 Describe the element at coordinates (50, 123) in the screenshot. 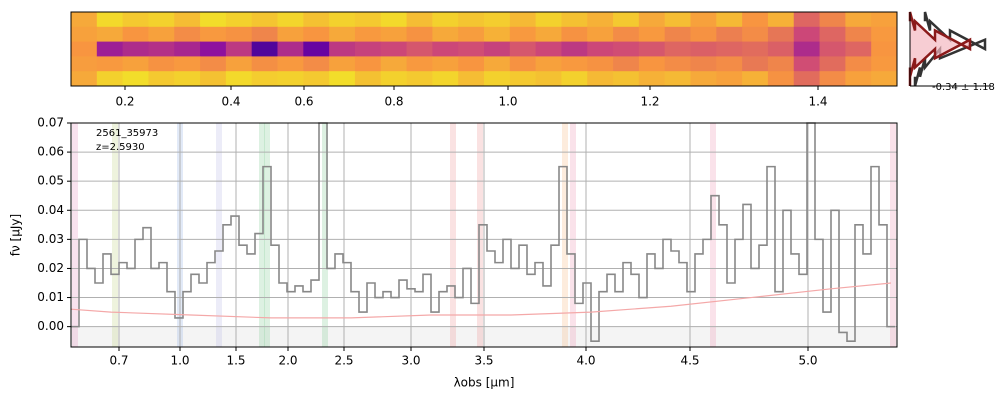

I see `y-tick-label: 0.07` at that location.